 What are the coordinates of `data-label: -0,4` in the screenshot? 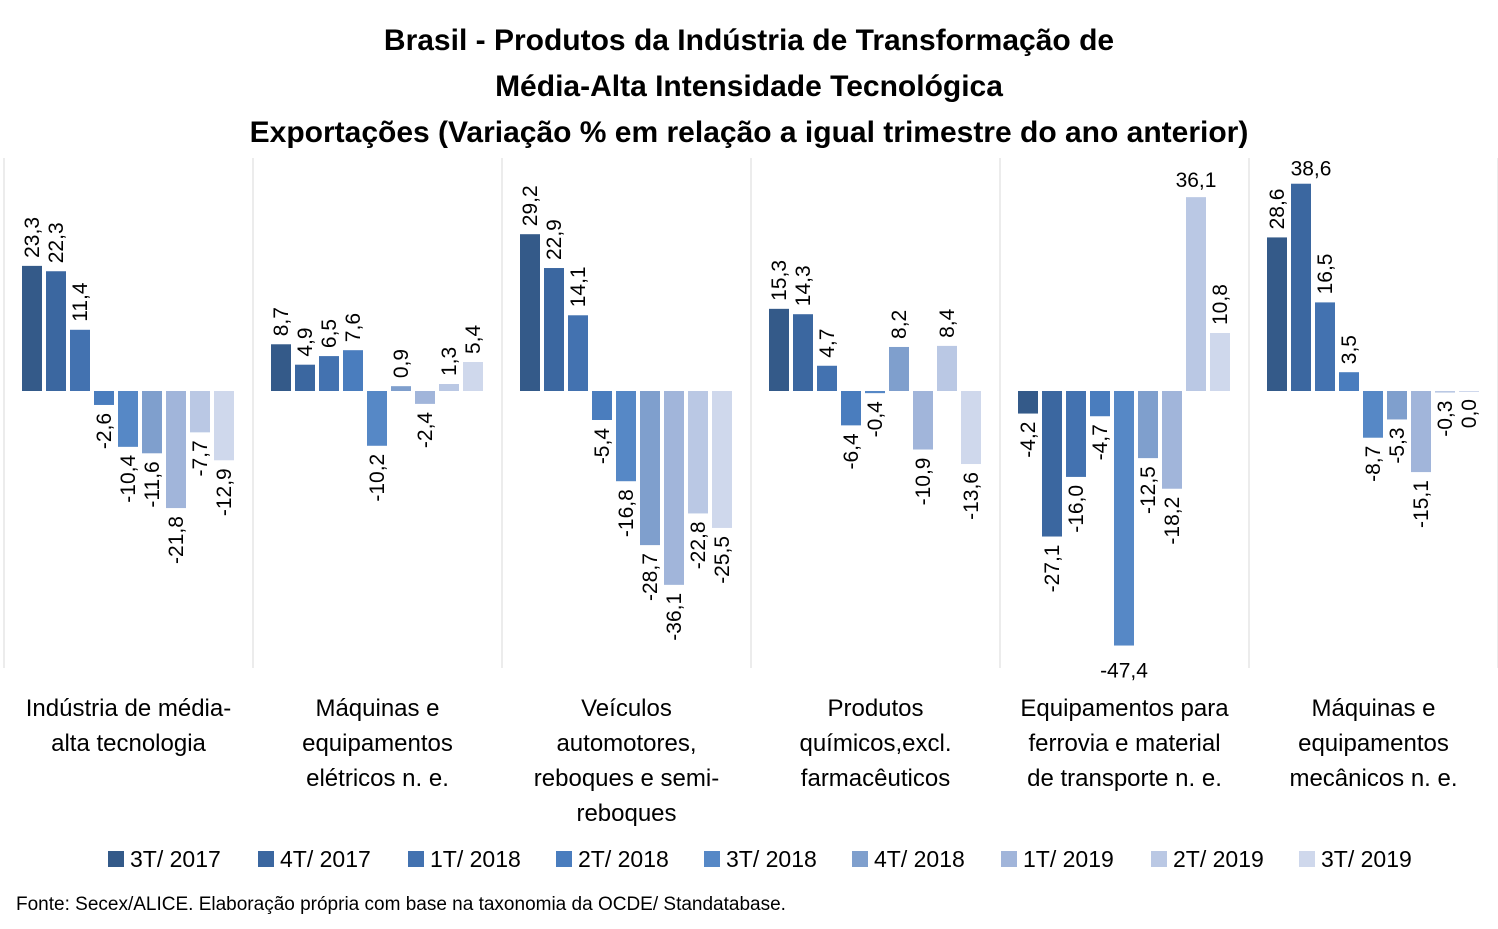 It's located at (875, 419).